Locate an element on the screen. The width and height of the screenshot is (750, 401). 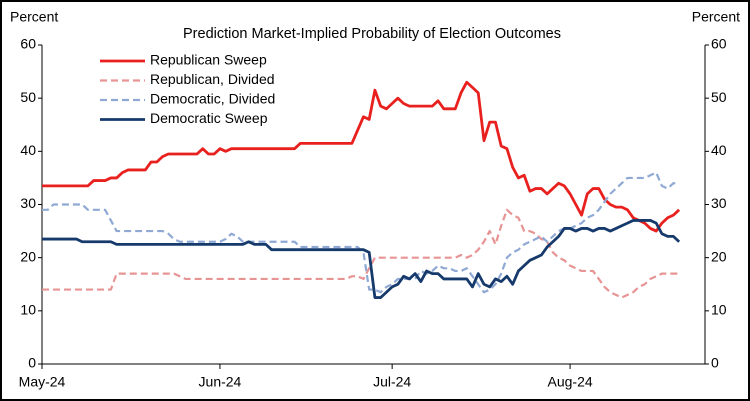
y2-tick-label: 40 is located at coordinates (719, 150).